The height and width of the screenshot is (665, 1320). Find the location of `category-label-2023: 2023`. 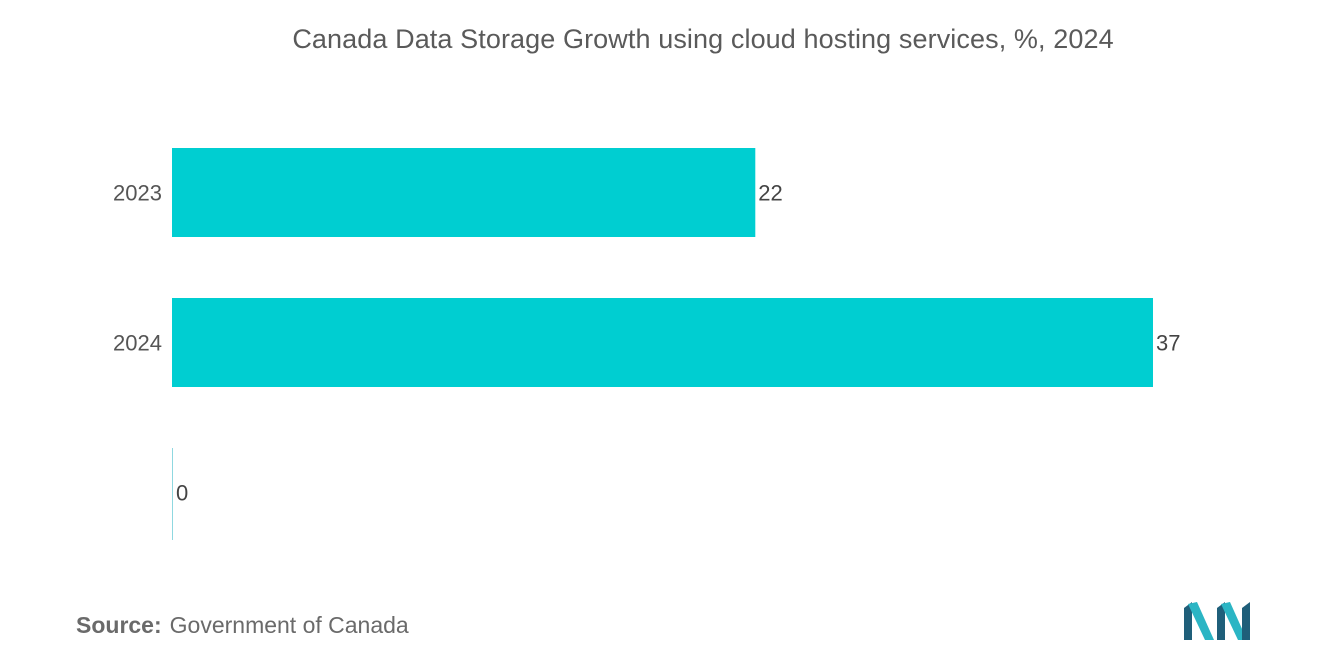

category-label-2023: 2023 is located at coordinates (137, 193).